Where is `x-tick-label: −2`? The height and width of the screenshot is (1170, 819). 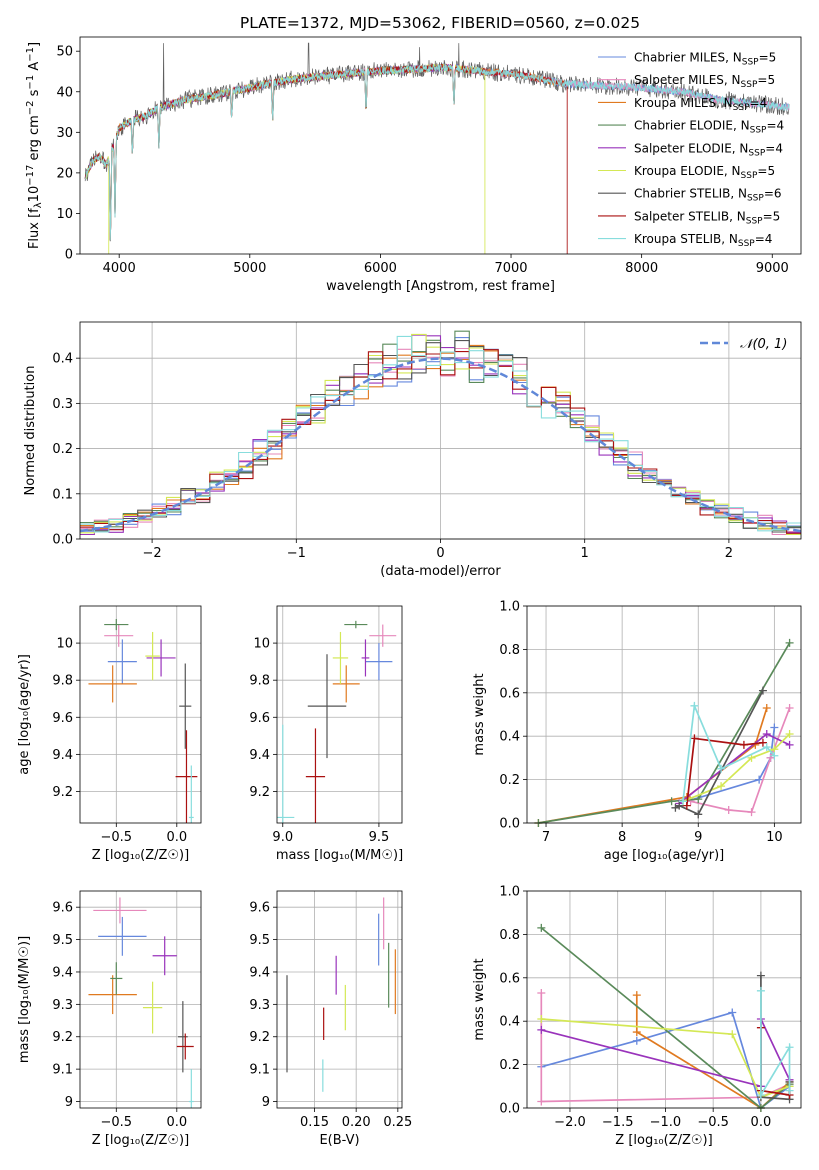
x-tick-label: −2 is located at coordinates (152, 553).